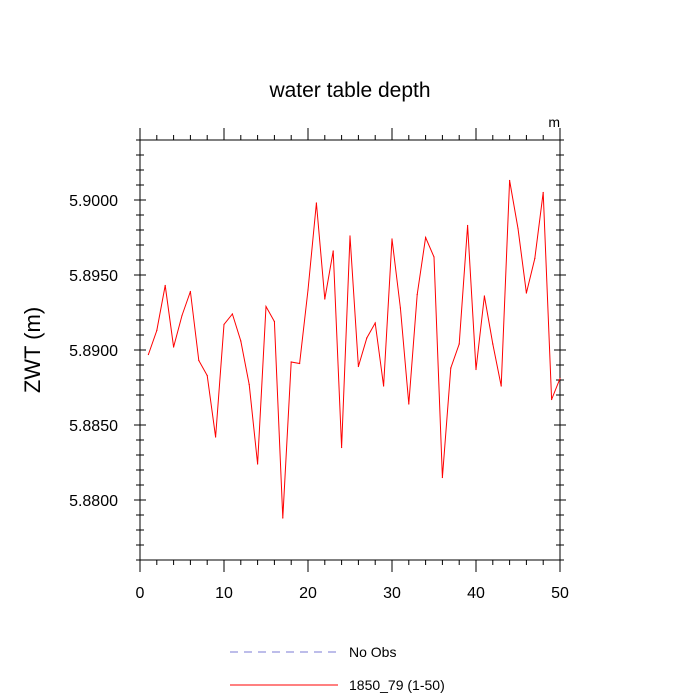 This screenshot has width=700, height=700. I want to click on x-tick-label: 50, so click(560, 593).